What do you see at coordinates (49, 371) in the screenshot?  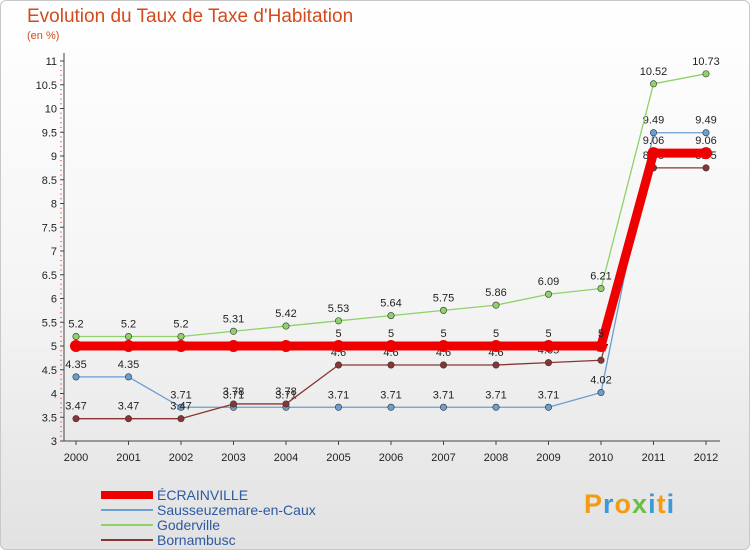 I see `y-tick-label: 4.5` at bounding box center [49, 371].